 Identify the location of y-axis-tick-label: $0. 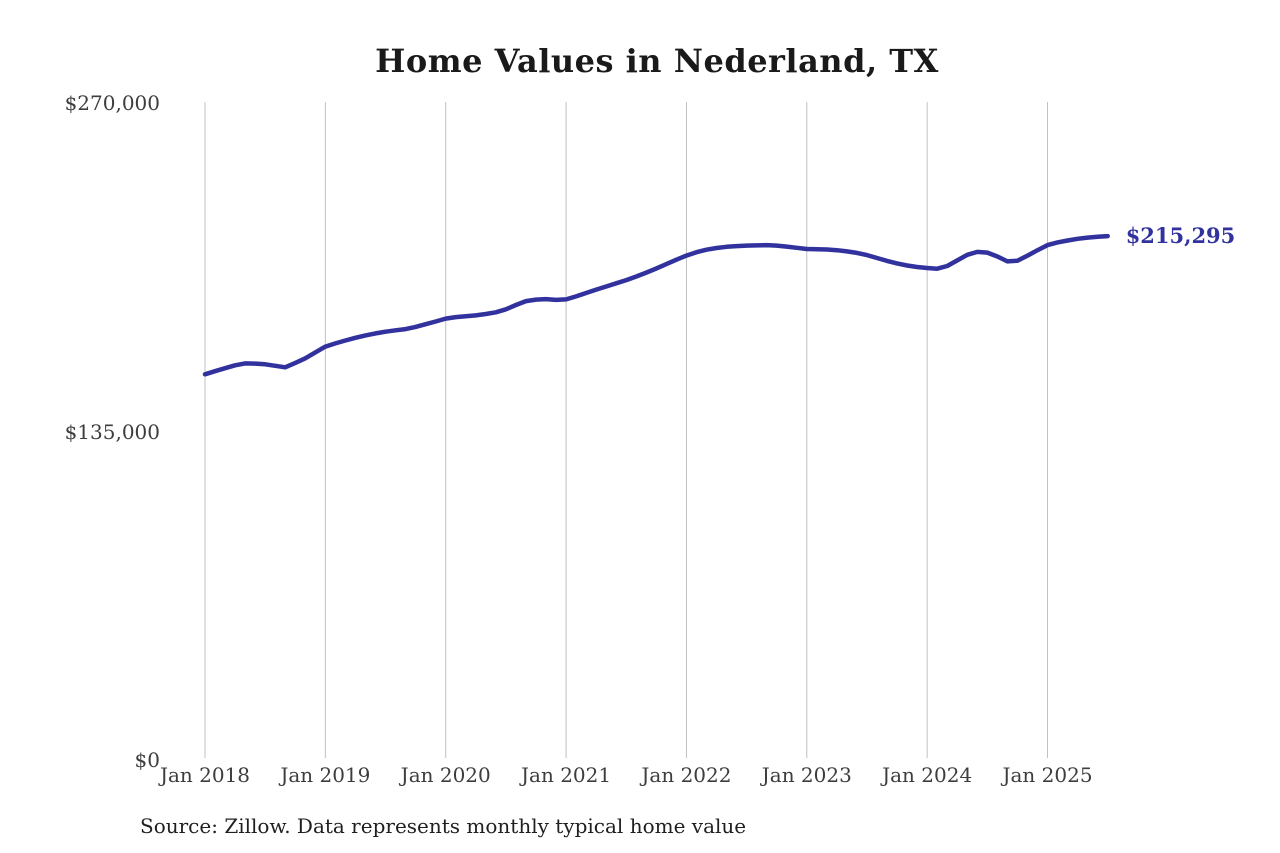
(147, 760).